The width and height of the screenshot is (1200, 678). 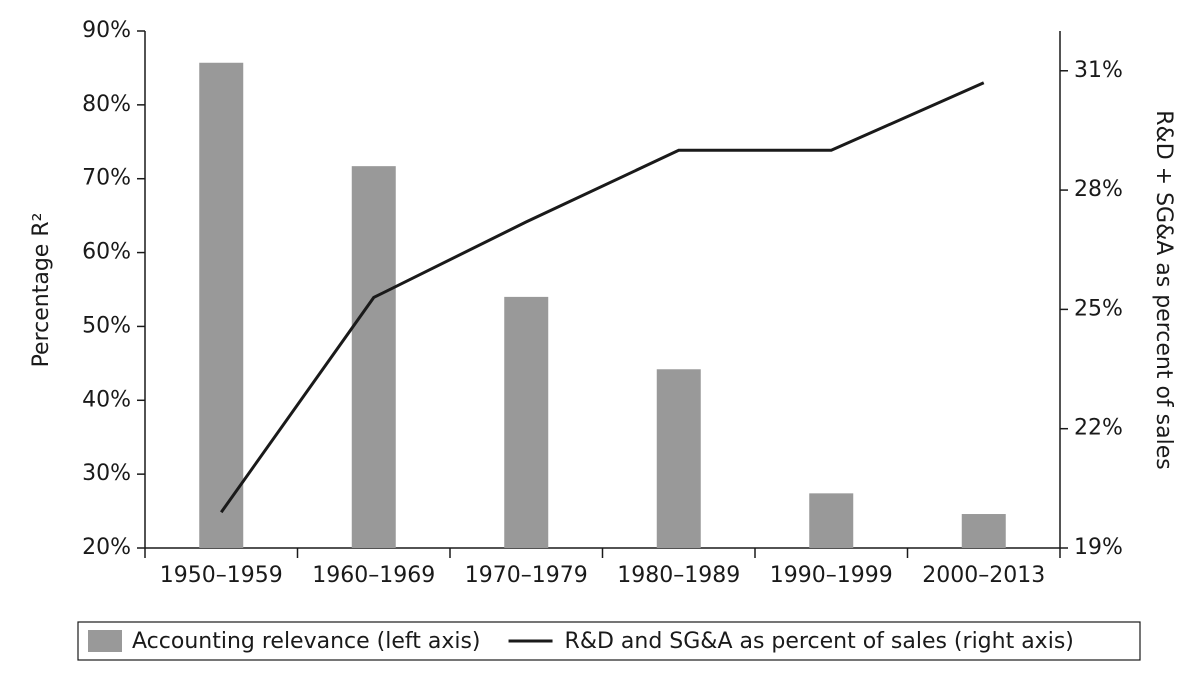 I want to click on x-tick-label: 1960–1969, so click(x=373, y=575).